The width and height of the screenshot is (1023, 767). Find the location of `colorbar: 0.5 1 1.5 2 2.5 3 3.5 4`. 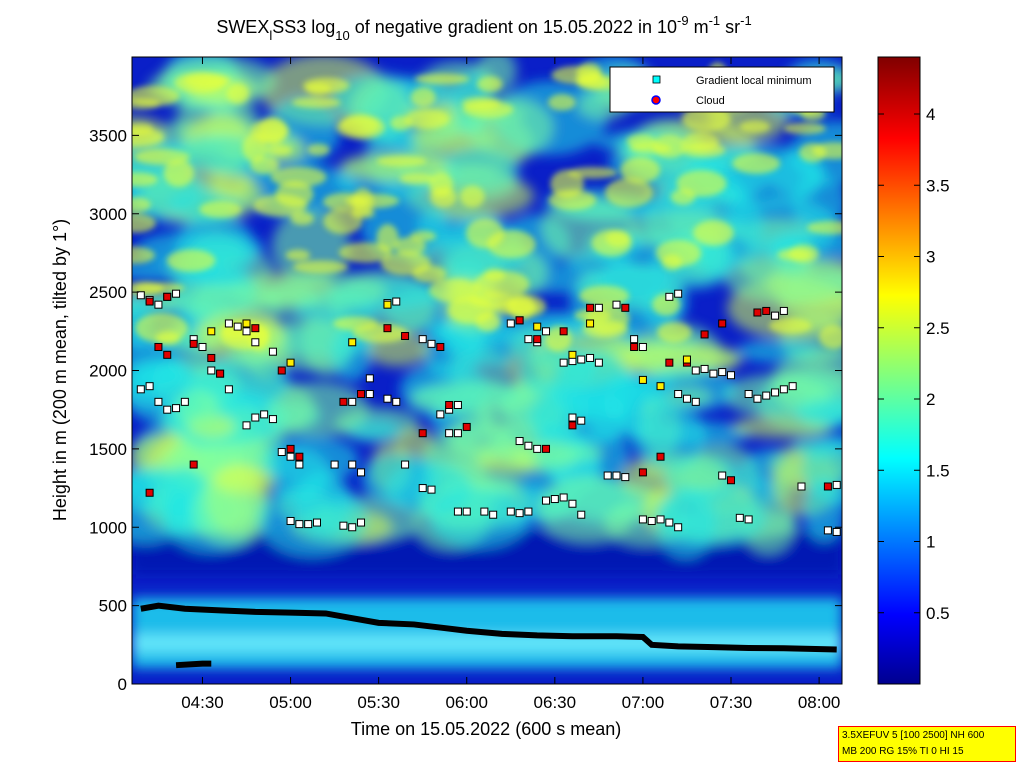

colorbar: 0.5 1 1.5 2 2.5 3 3.5 4 is located at coordinates (913, 370).